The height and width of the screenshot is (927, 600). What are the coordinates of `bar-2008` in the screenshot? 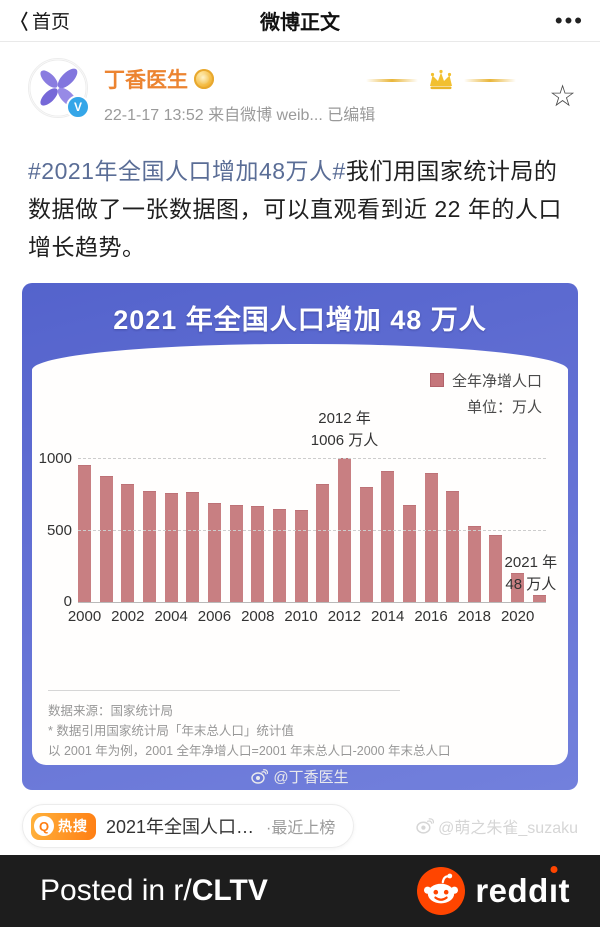 It's located at (258, 553).